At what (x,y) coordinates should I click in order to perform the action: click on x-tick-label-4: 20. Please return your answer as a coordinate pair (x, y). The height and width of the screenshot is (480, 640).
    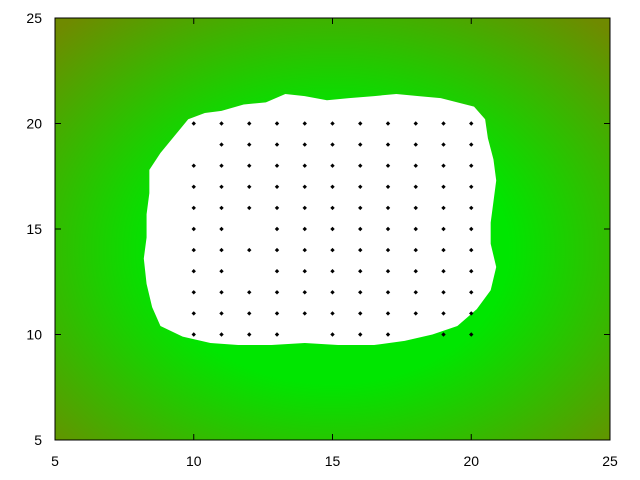
    Looking at the image, I should click on (471, 461).